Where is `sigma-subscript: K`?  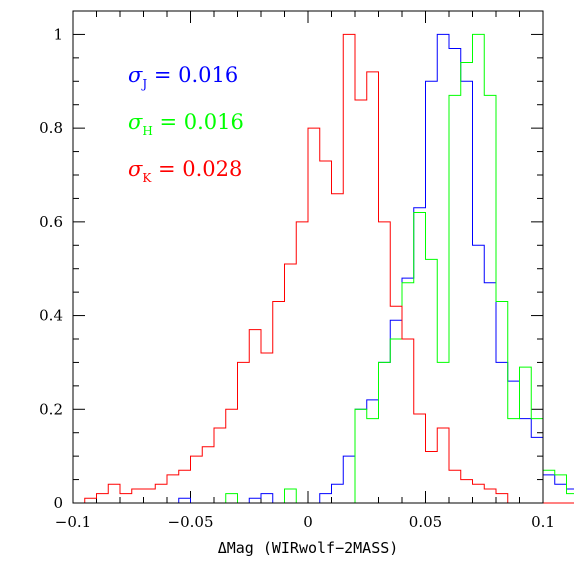 sigma-subscript: K is located at coordinates (147, 178).